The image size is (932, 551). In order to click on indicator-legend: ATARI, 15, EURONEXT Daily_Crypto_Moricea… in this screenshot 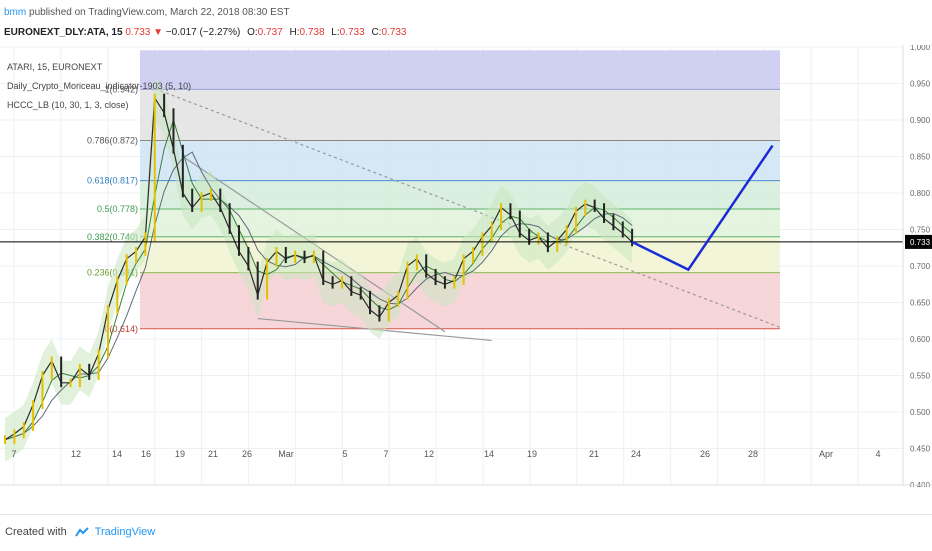, I will do `click(99, 86)`.